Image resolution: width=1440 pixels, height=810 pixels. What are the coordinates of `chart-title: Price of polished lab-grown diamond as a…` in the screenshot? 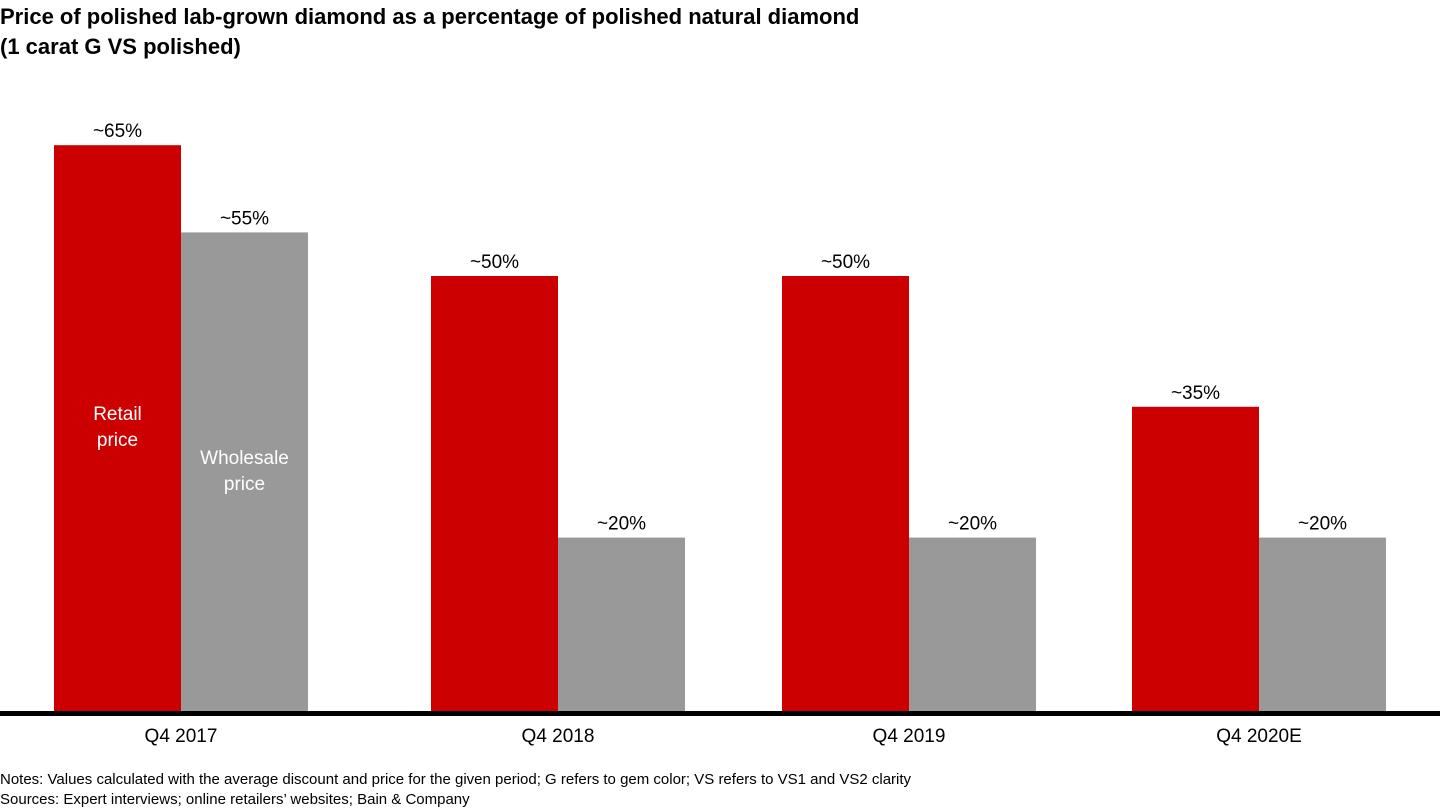 It's located at (429, 32).